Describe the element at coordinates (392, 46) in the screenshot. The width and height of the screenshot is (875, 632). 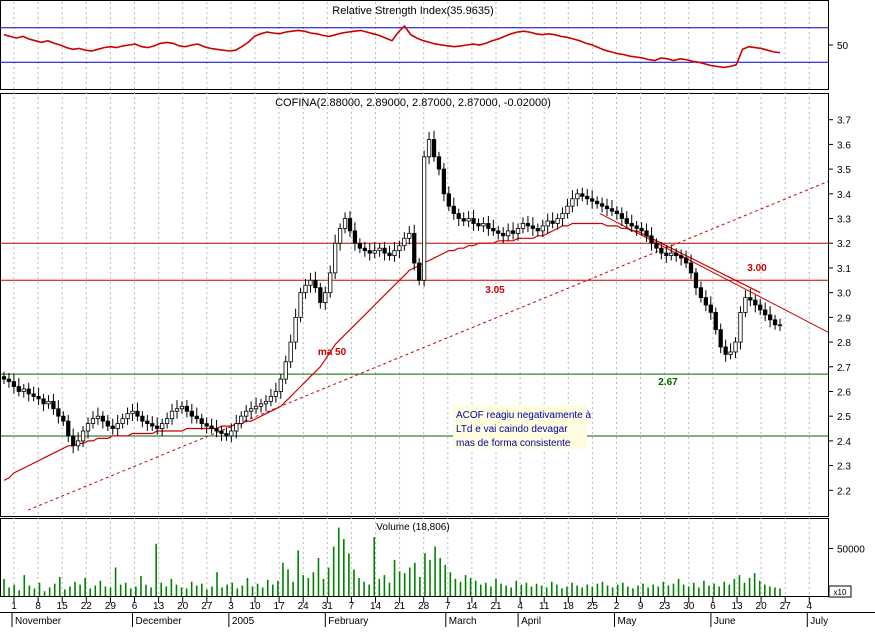
I see `rsi-line` at that location.